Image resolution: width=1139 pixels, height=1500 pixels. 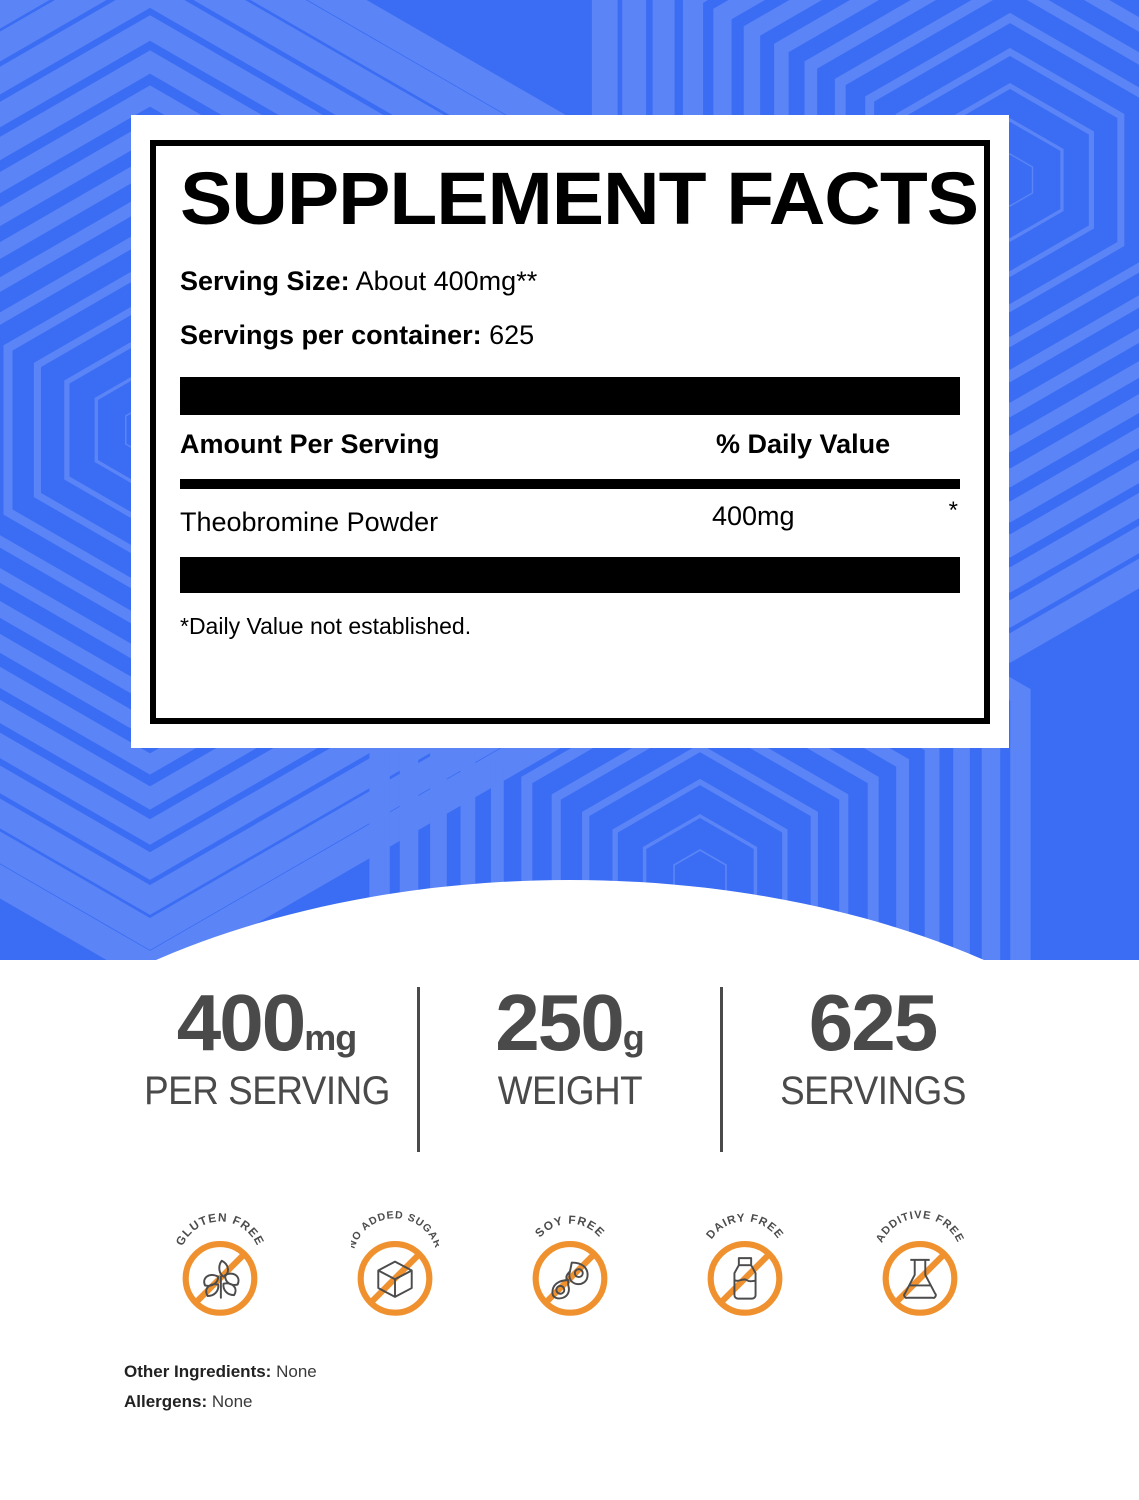 I want to click on other-ingredients-value: None, so click(x=296, y=1371).